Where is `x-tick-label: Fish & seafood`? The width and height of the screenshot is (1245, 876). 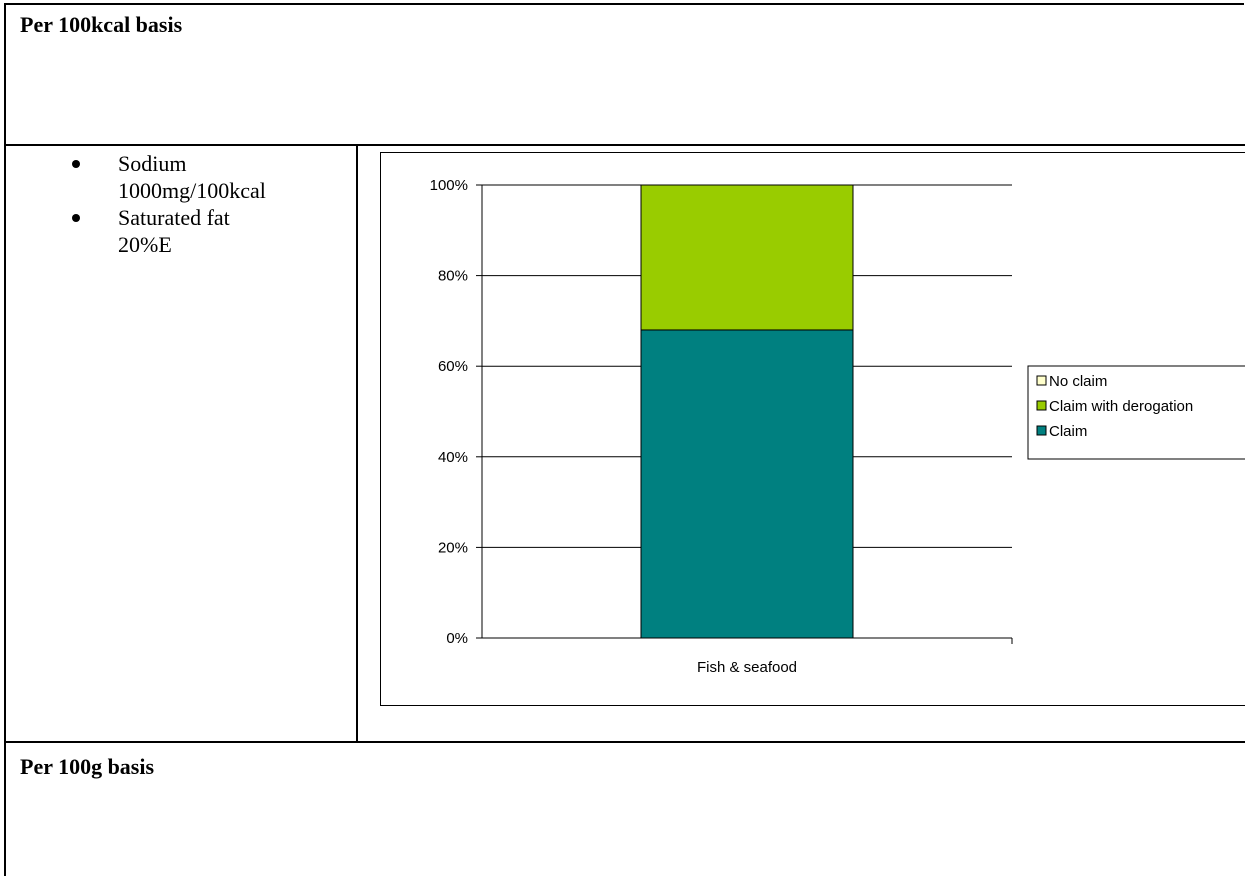 x-tick-label: Fish & seafood is located at coordinates (747, 667).